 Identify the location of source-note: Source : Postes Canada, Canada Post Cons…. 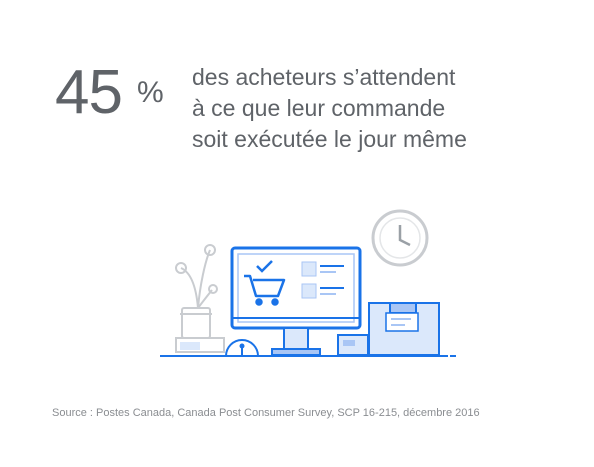
(266, 413).